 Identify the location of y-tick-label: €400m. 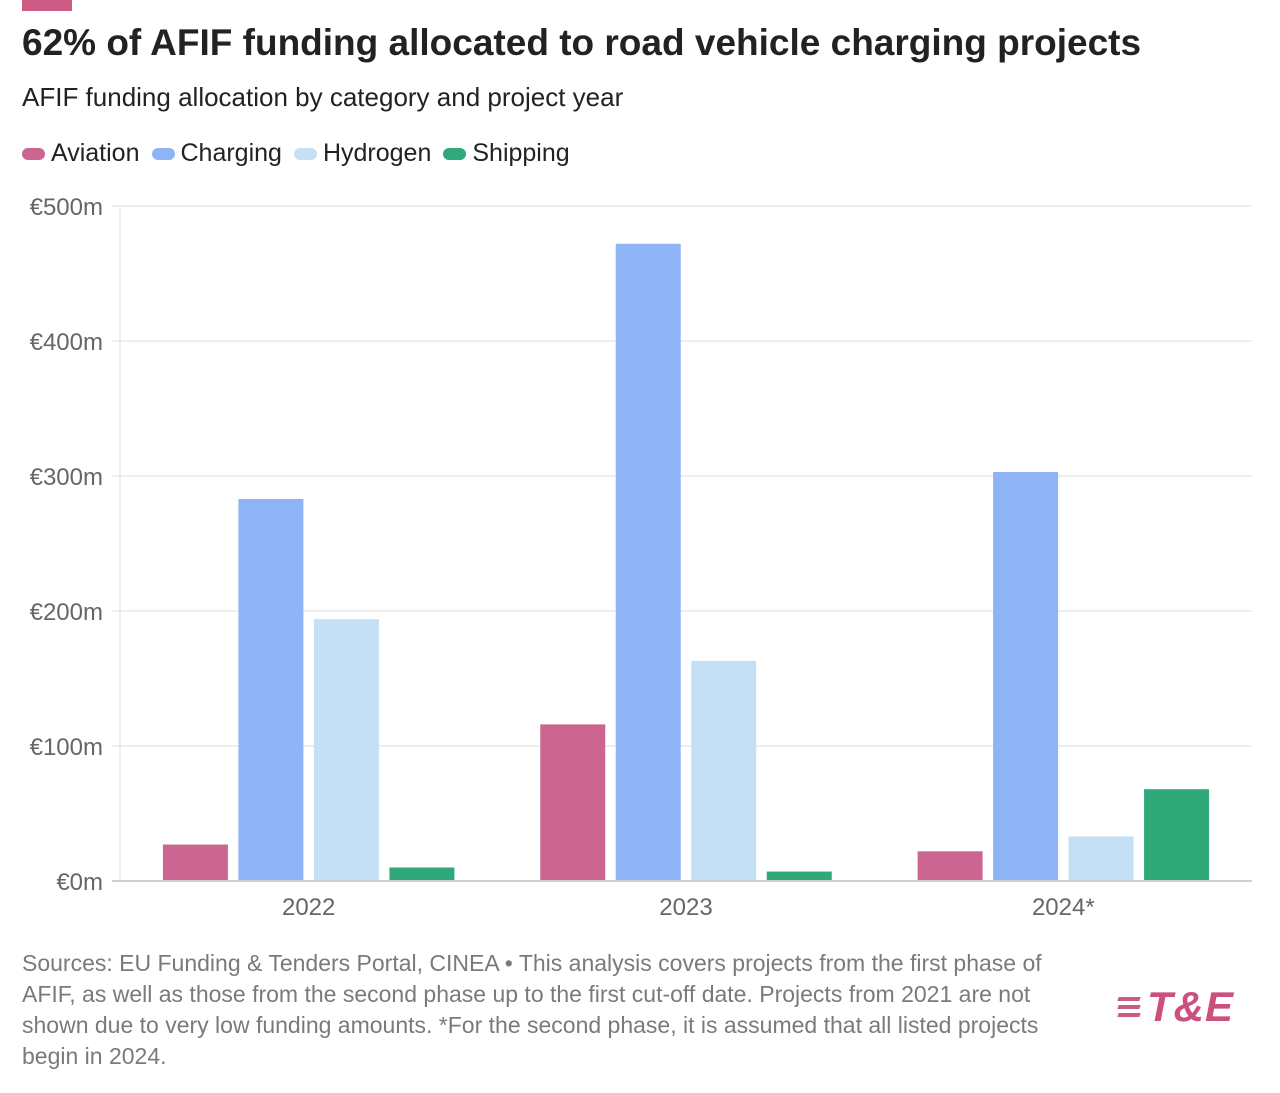
(66, 342).